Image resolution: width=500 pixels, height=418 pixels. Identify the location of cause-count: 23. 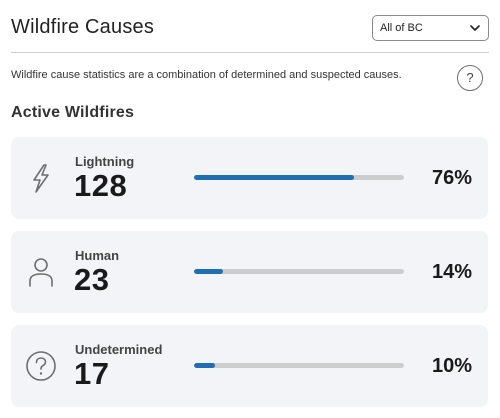
(92, 279).